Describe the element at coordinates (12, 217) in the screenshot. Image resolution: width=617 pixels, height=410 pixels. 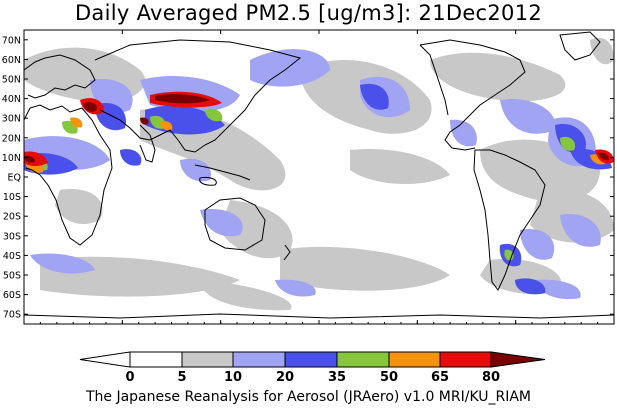
I see `lat-label-20S: 20S` at that location.